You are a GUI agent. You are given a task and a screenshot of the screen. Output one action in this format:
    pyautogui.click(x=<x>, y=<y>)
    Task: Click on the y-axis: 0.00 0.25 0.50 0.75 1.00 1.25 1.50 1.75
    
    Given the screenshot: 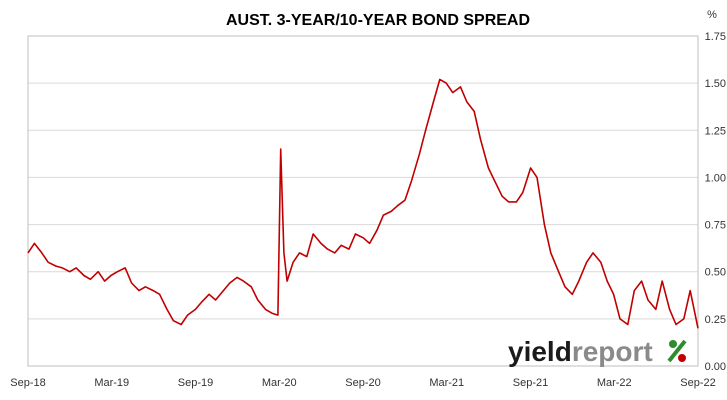 What is the action you would take?
    pyautogui.click(x=715, y=202)
    